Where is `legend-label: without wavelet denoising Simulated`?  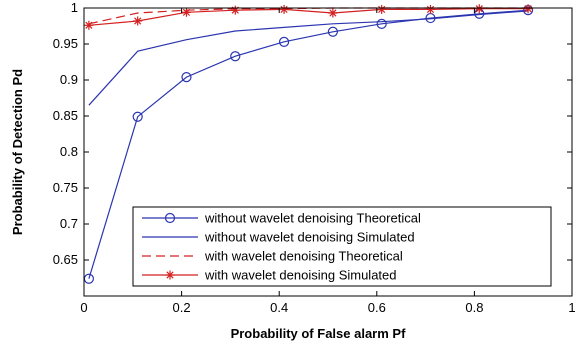 legend-label: without wavelet denoising Simulated is located at coordinates (309, 237).